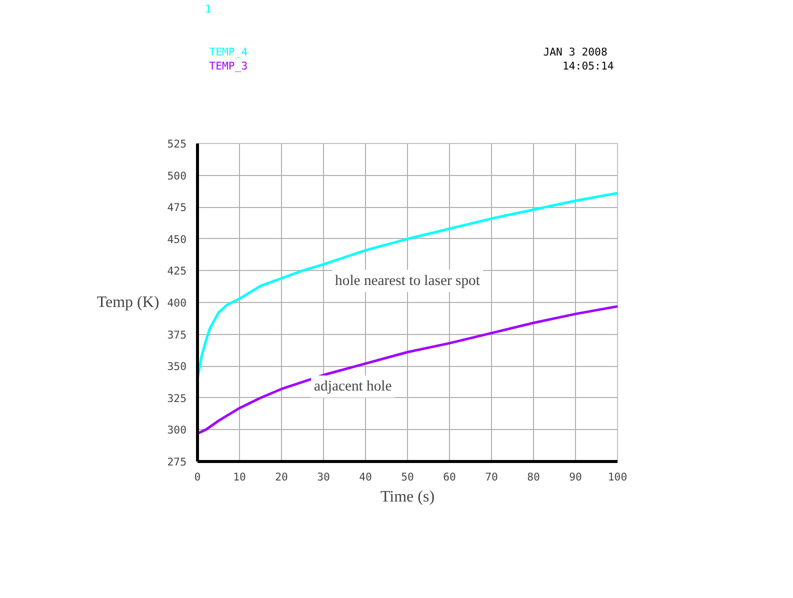 The height and width of the screenshot is (598, 793). What do you see at coordinates (407, 497) in the screenshot?
I see `x-axis-title: Time (s)` at bounding box center [407, 497].